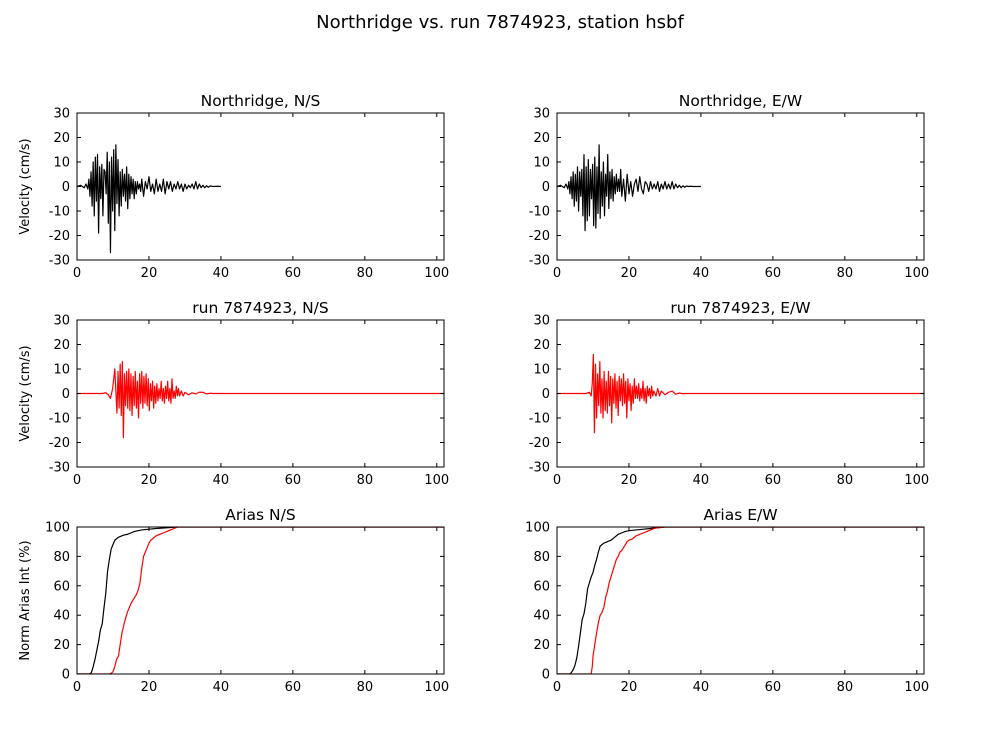 This screenshot has height=750, width=1000. I want to click on y-axis-label: Norm Arias Int (%), so click(25, 600).